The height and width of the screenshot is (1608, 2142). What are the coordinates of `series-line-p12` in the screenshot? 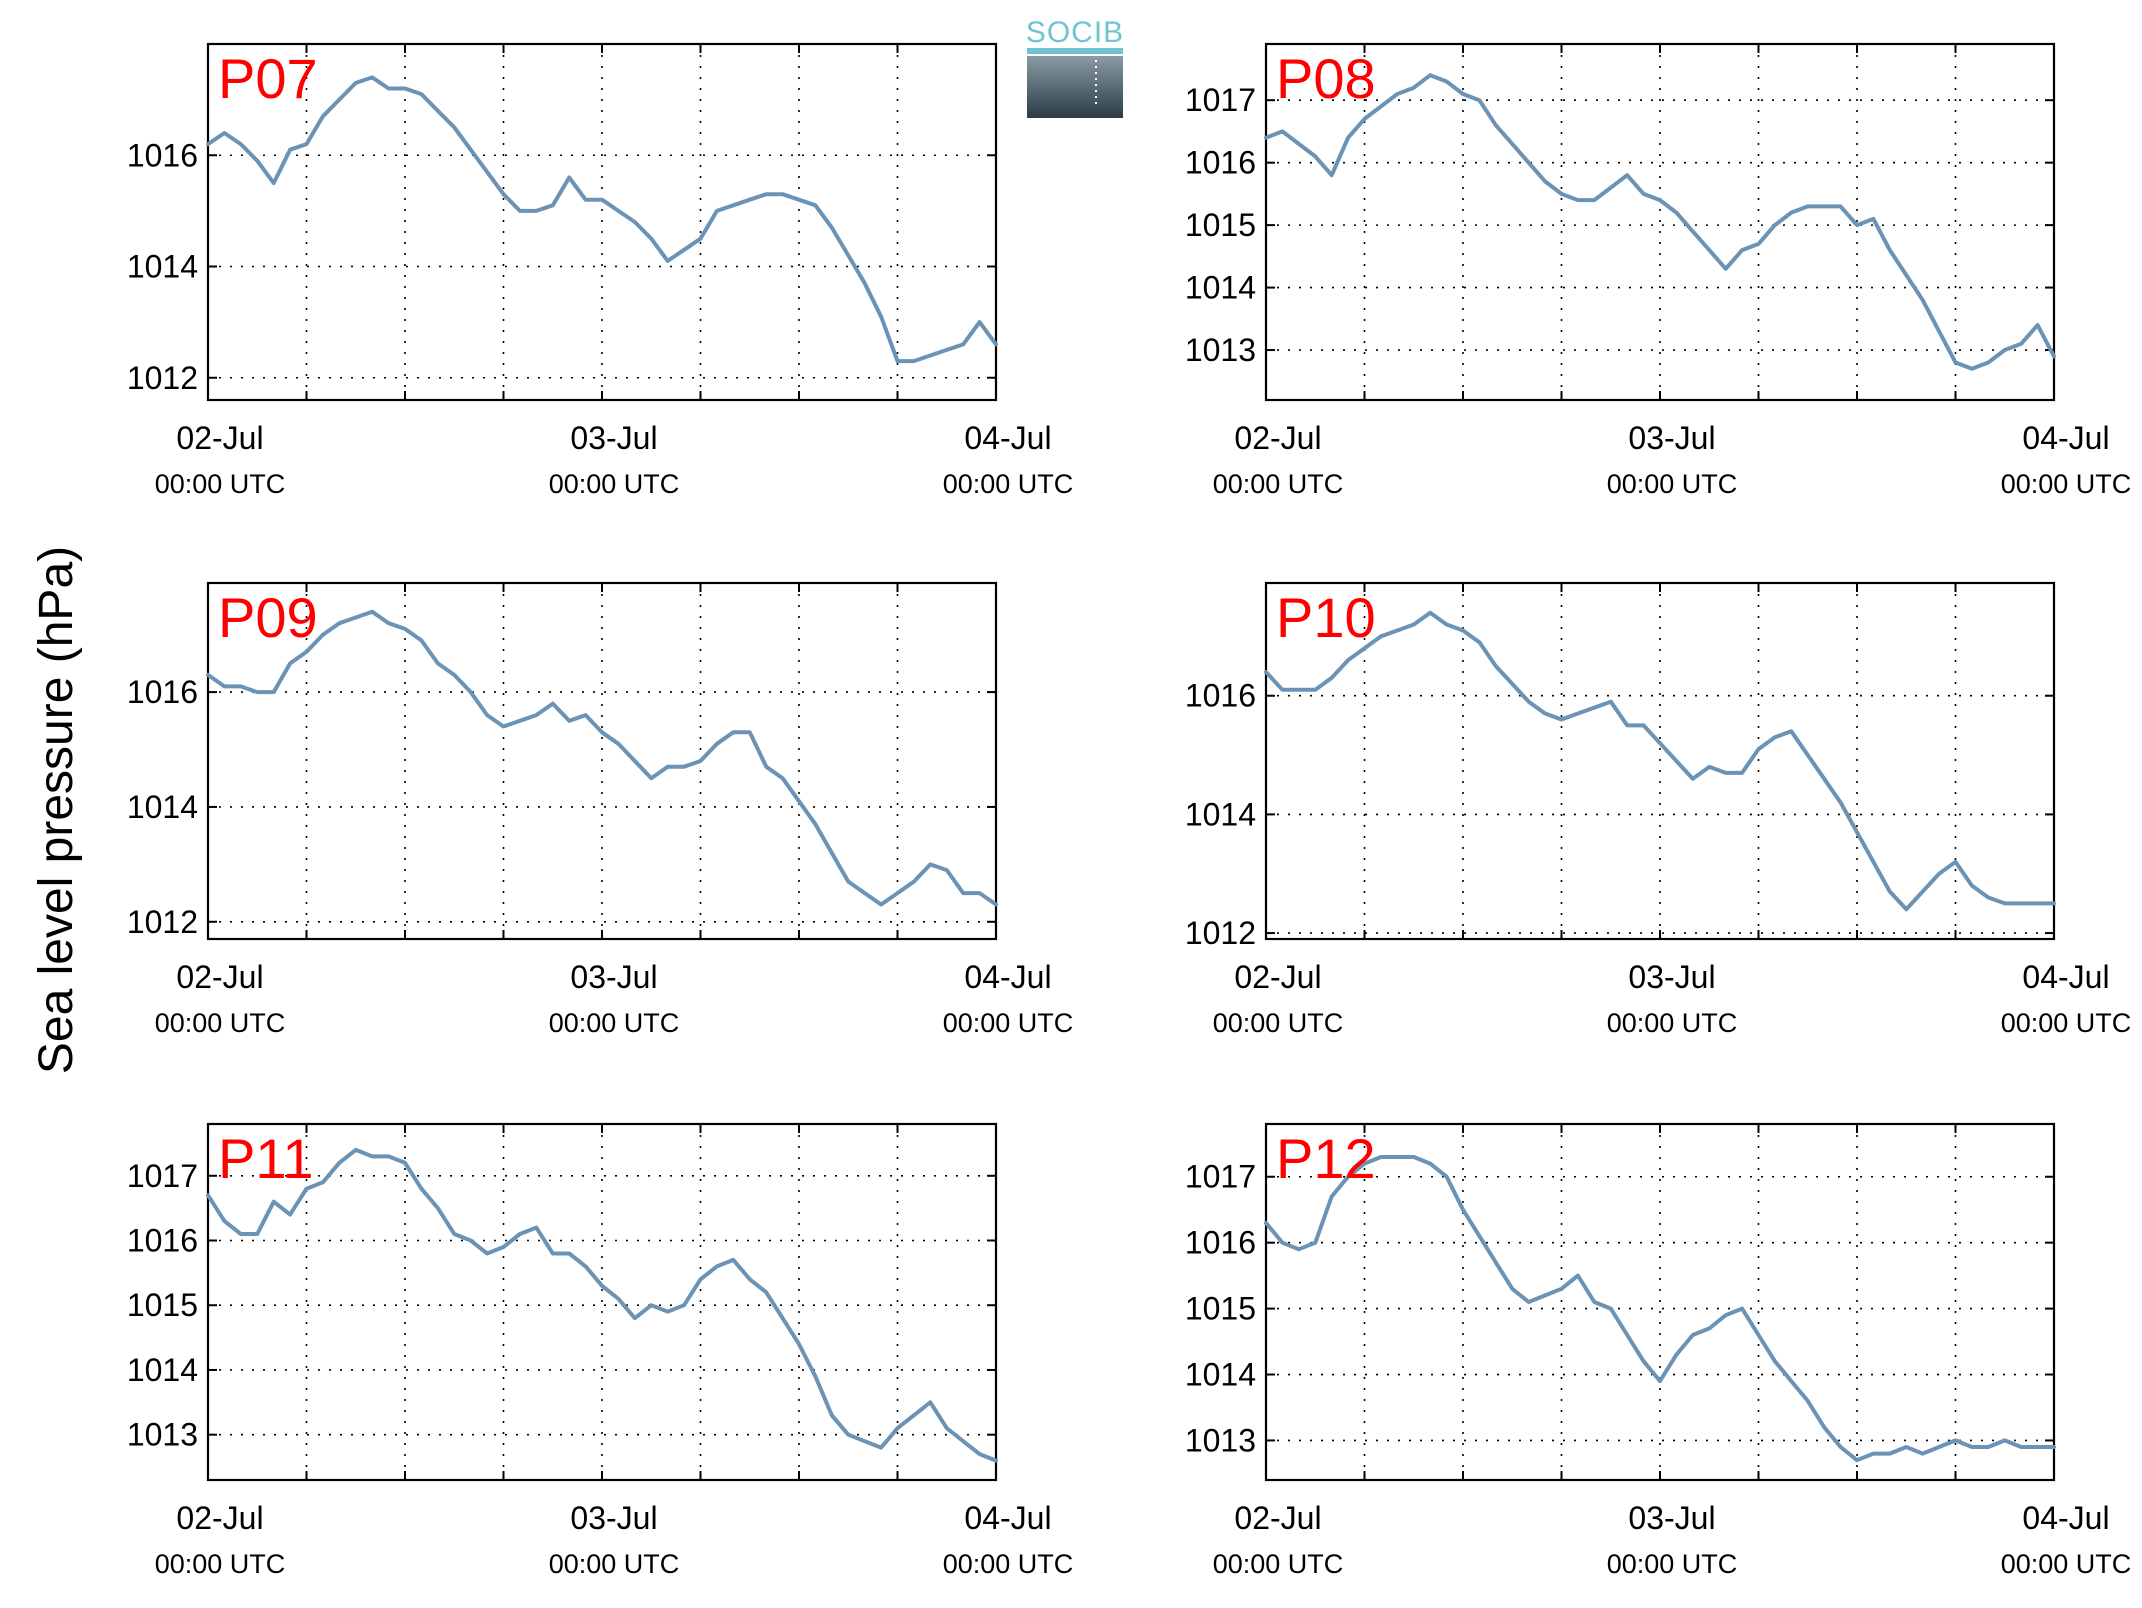 It's located at (1660, 1309).